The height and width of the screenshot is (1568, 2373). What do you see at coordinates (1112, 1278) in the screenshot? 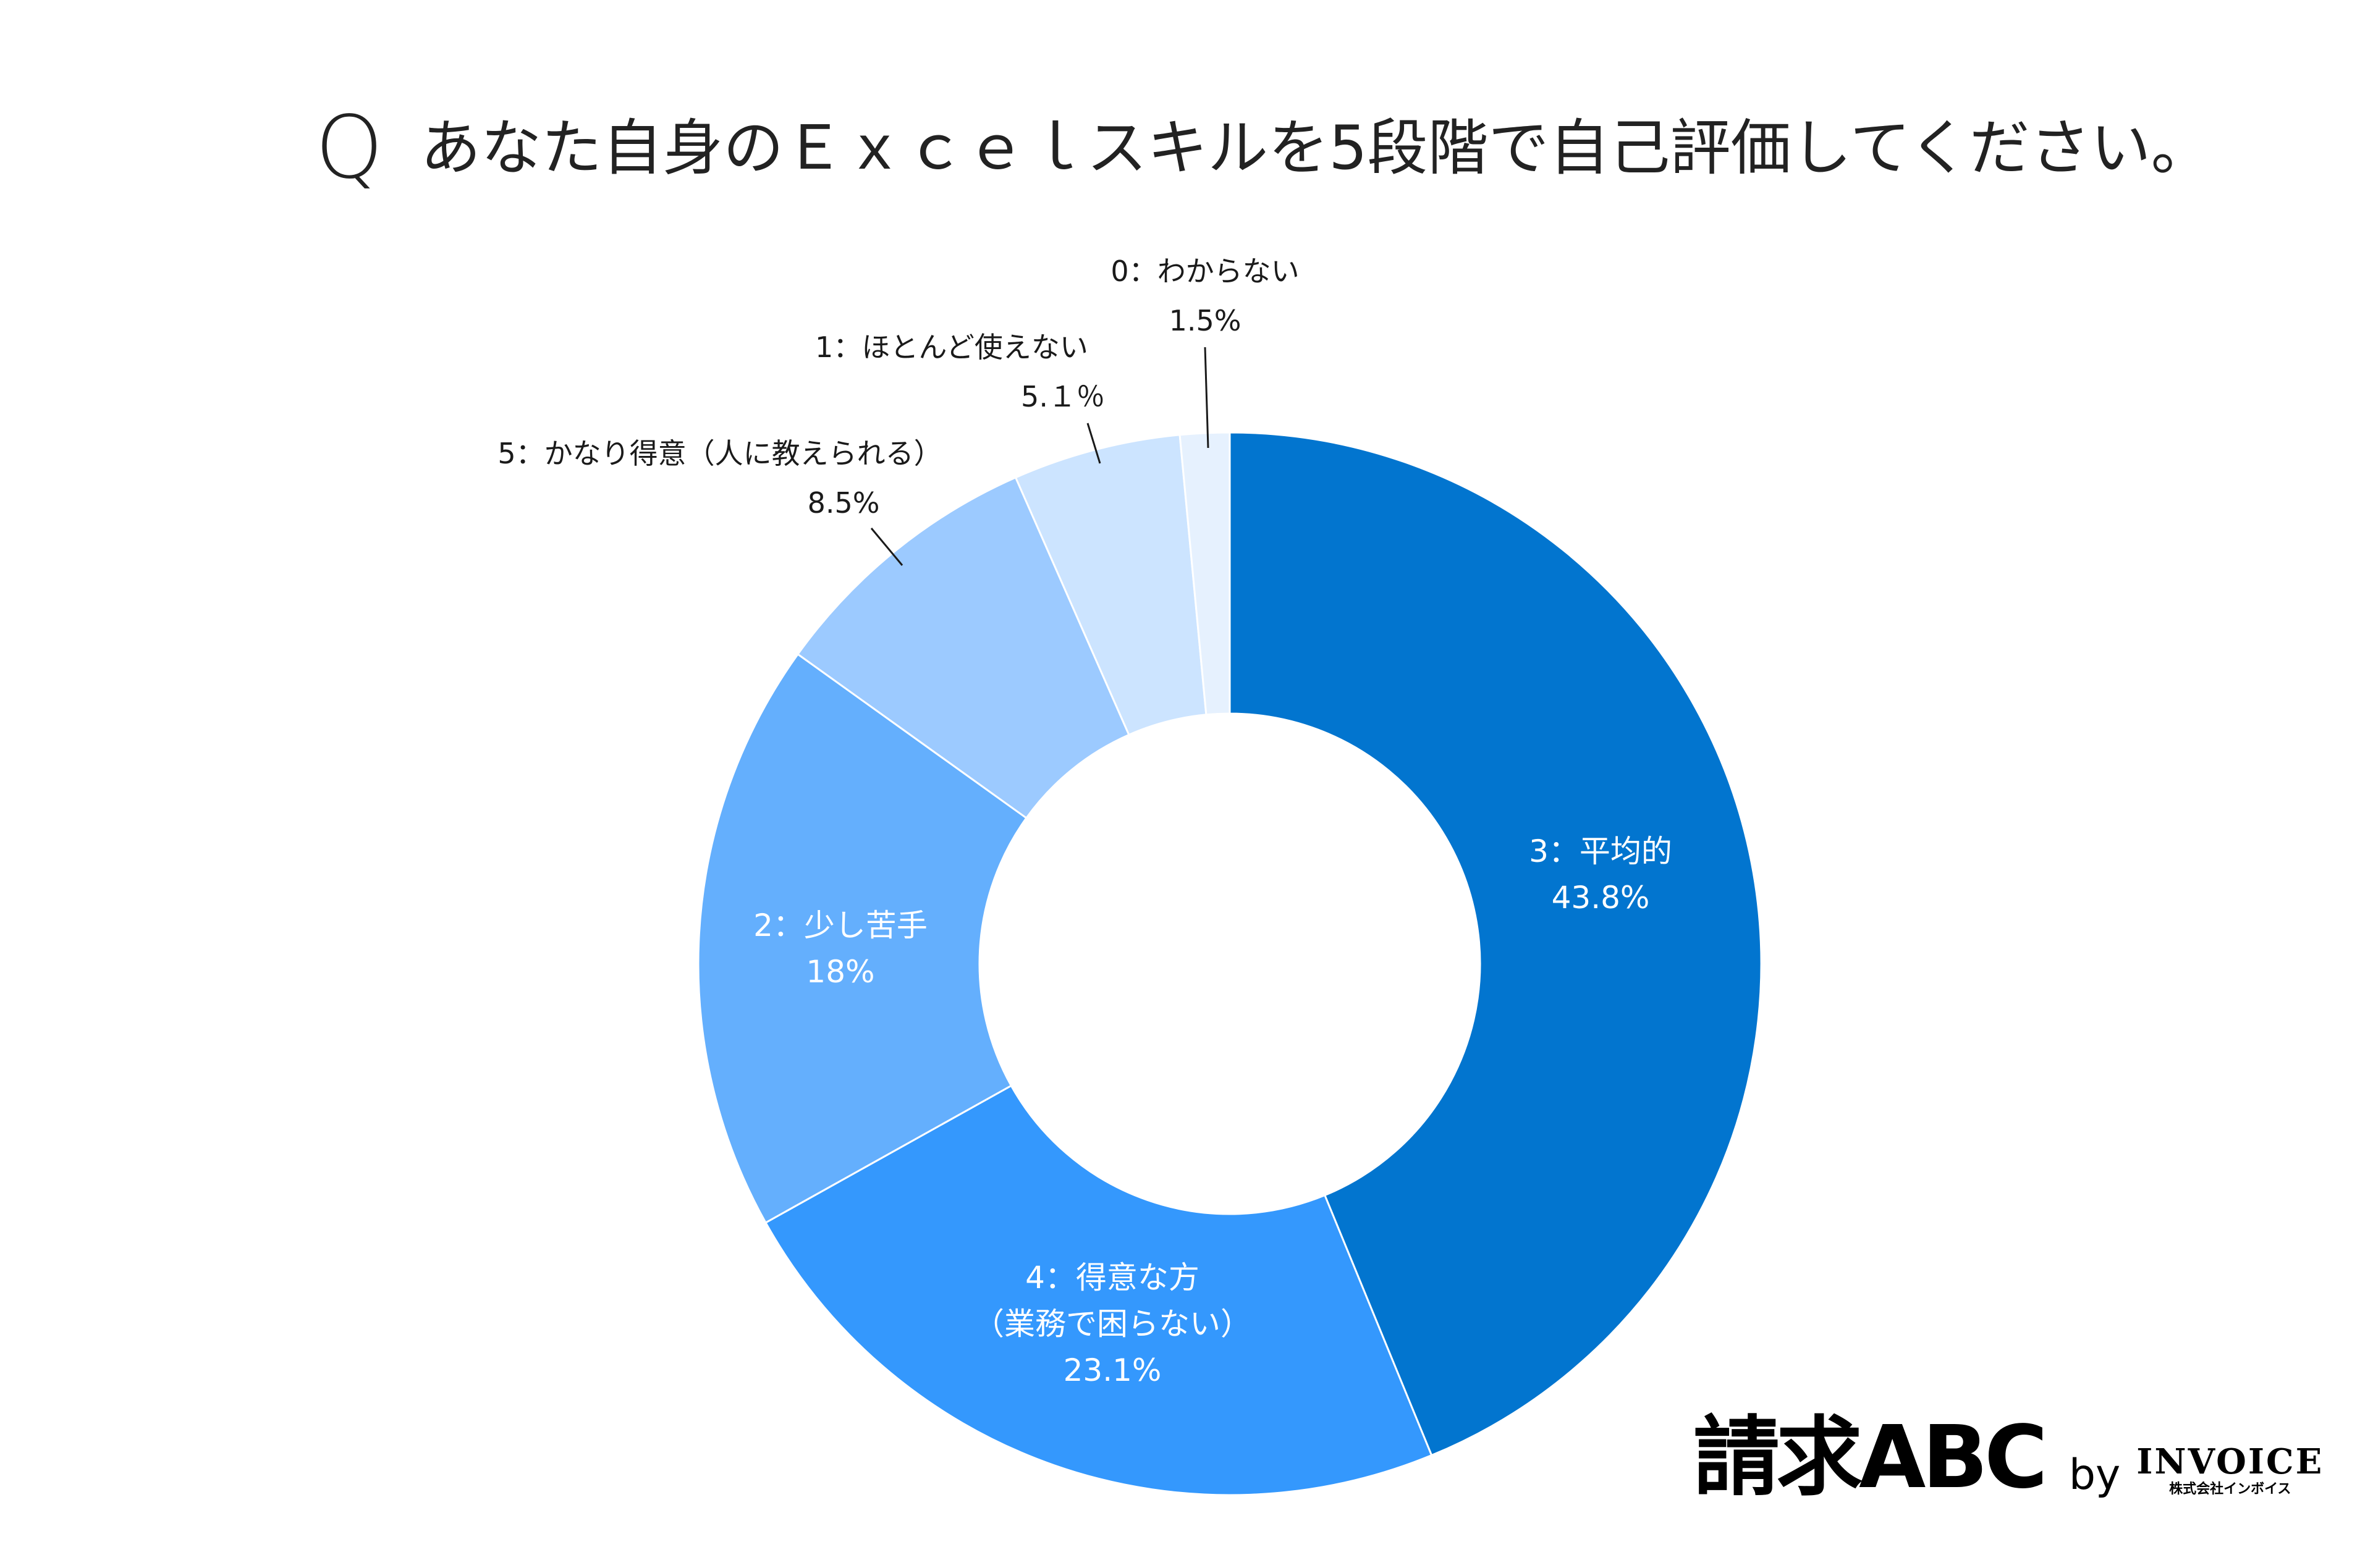
I see `slice-label-good-line-1: 4：得意な方` at bounding box center [1112, 1278].